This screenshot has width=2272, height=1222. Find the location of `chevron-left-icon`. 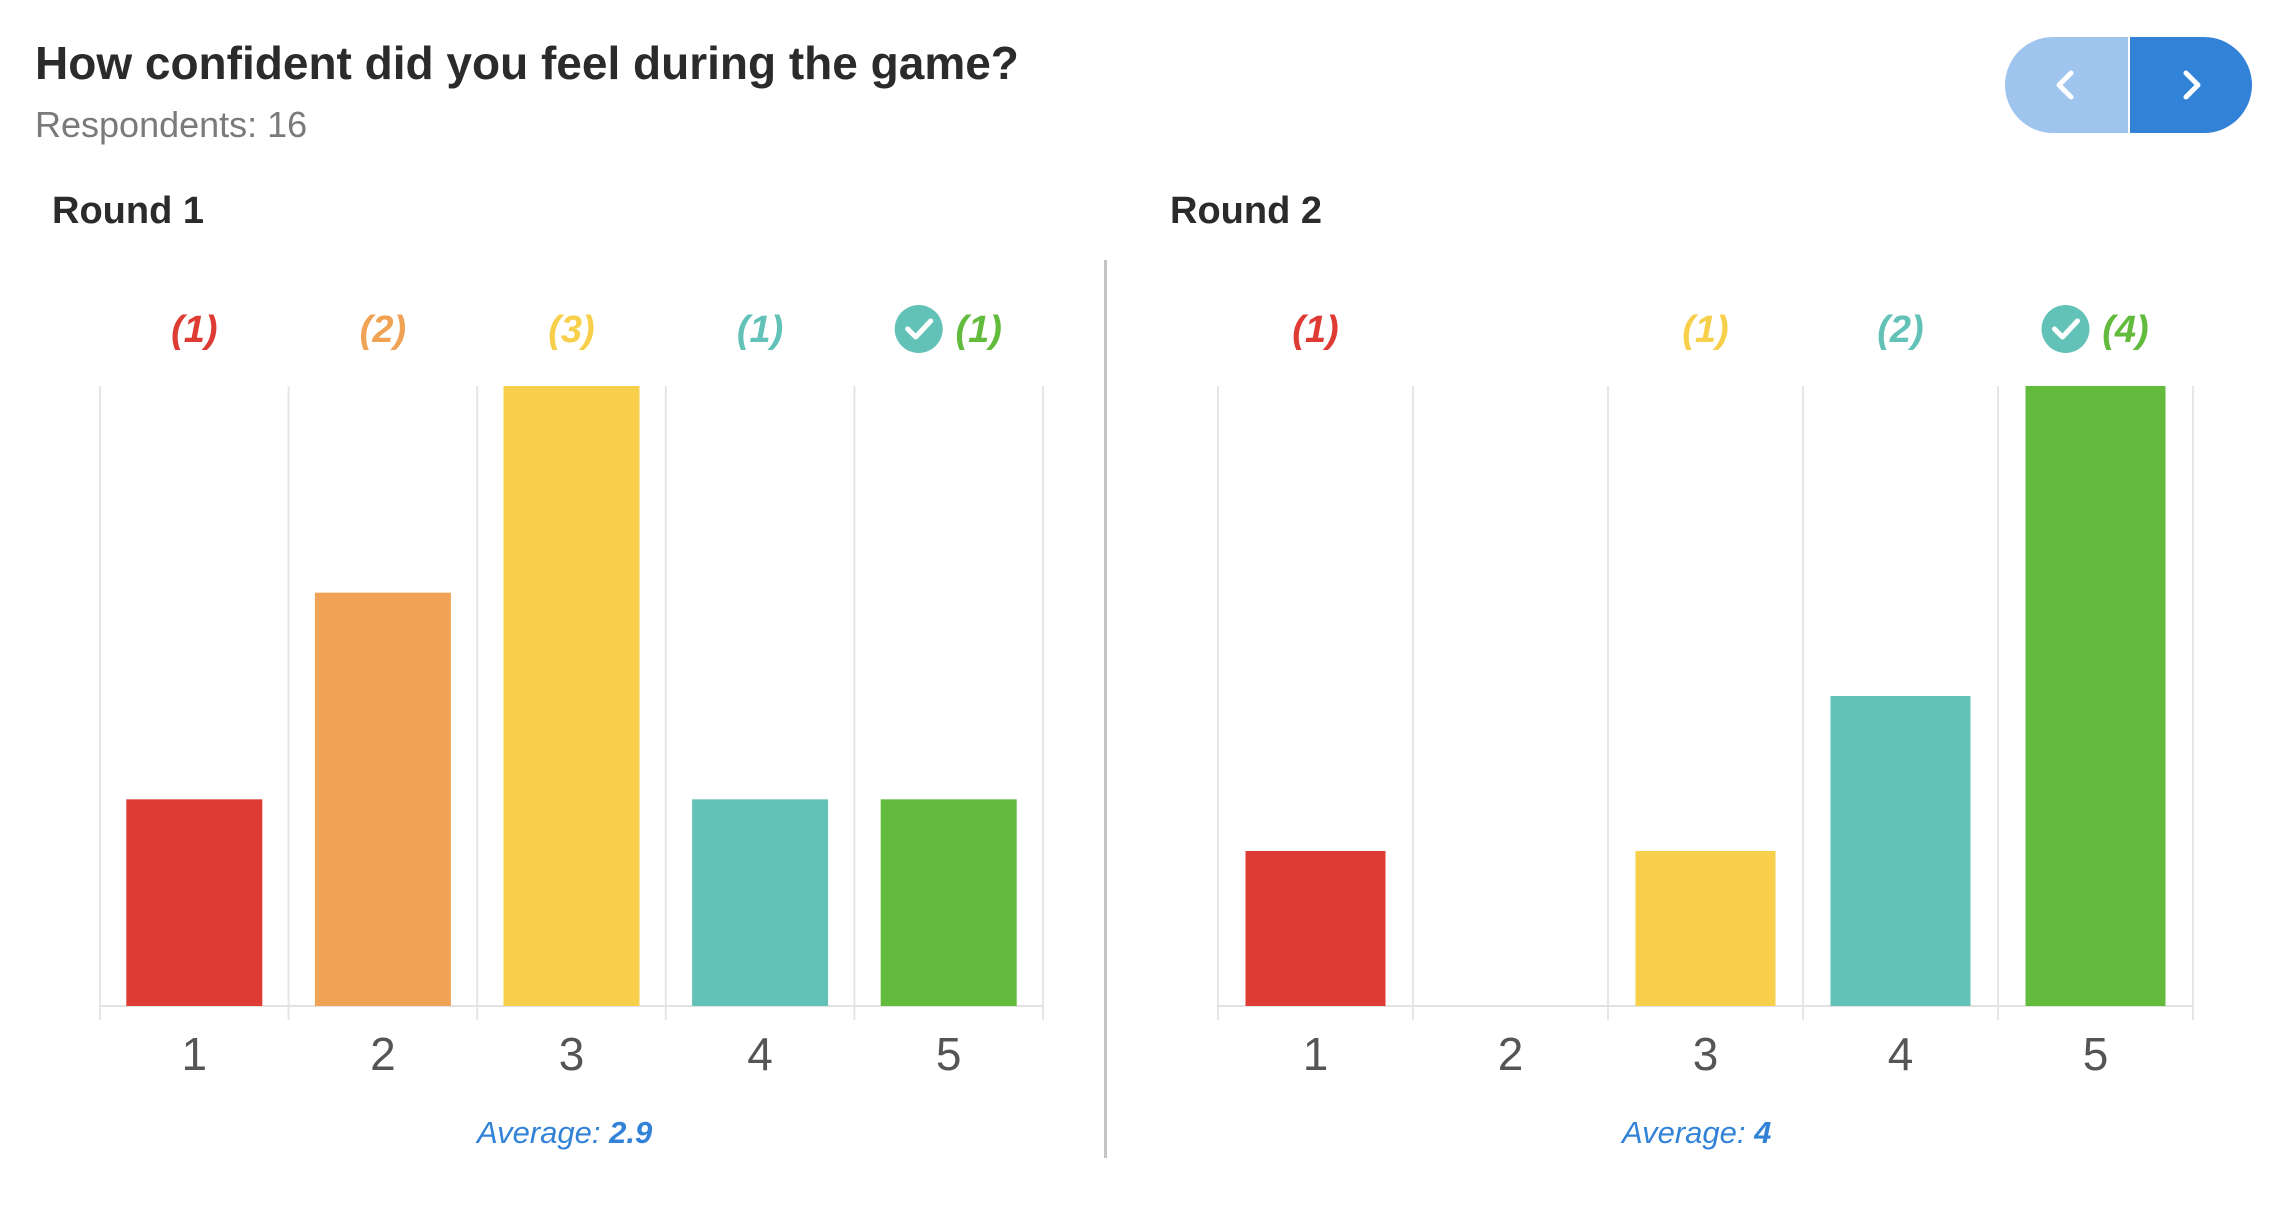

chevron-left-icon is located at coordinates (2065, 85).